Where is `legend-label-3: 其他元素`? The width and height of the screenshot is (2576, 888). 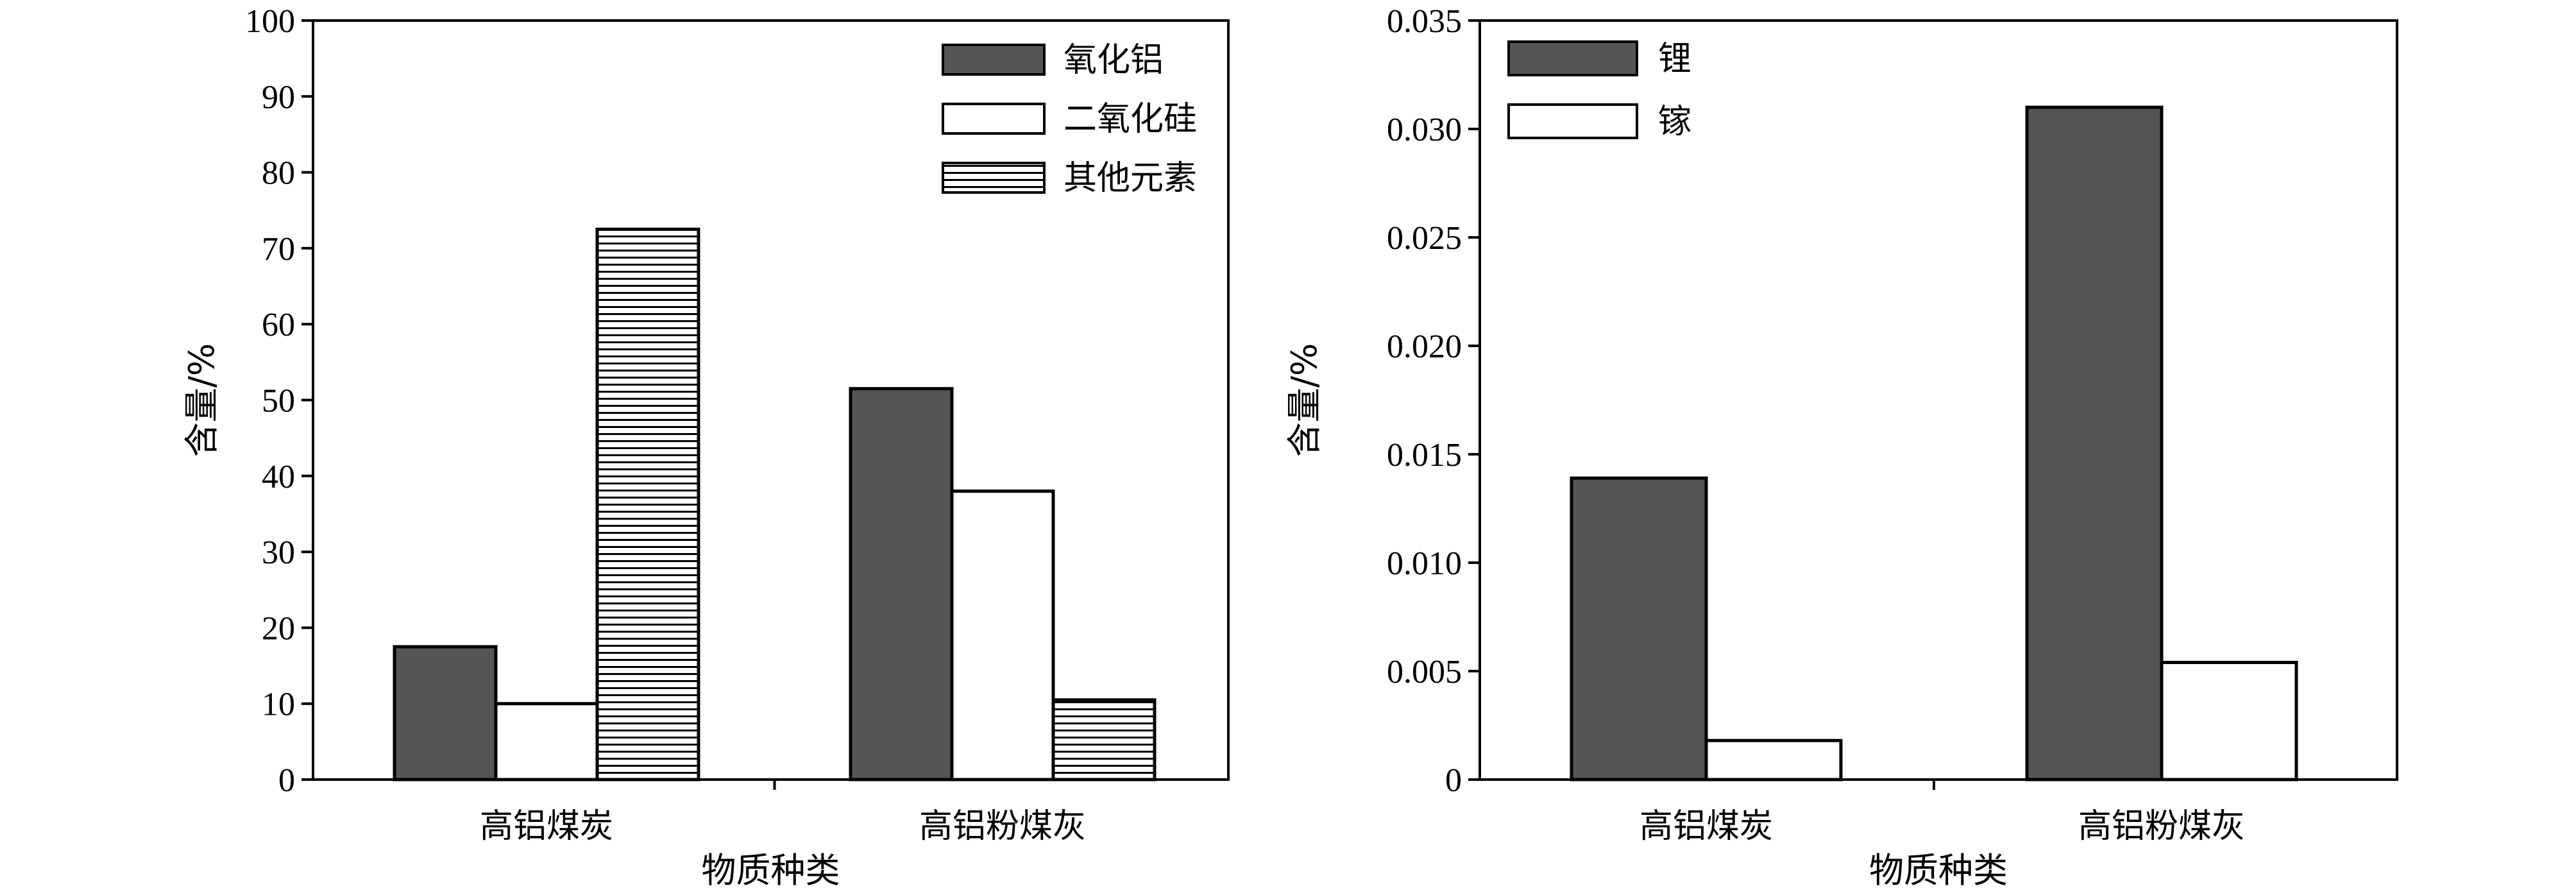
legend-label-3: 其他元素 is located at coordinates (1130, 178).